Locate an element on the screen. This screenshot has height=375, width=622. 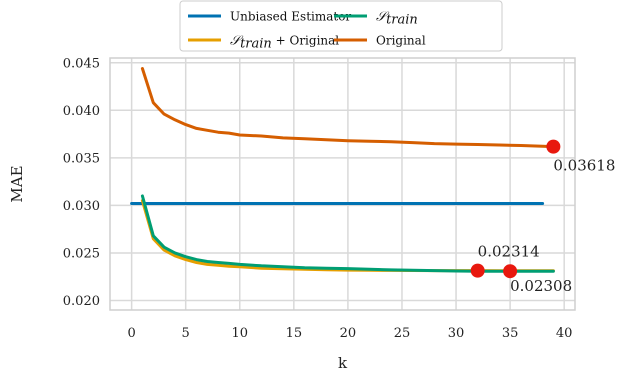
y-tick-label: 0.020 is located at coordinates (81, 301).